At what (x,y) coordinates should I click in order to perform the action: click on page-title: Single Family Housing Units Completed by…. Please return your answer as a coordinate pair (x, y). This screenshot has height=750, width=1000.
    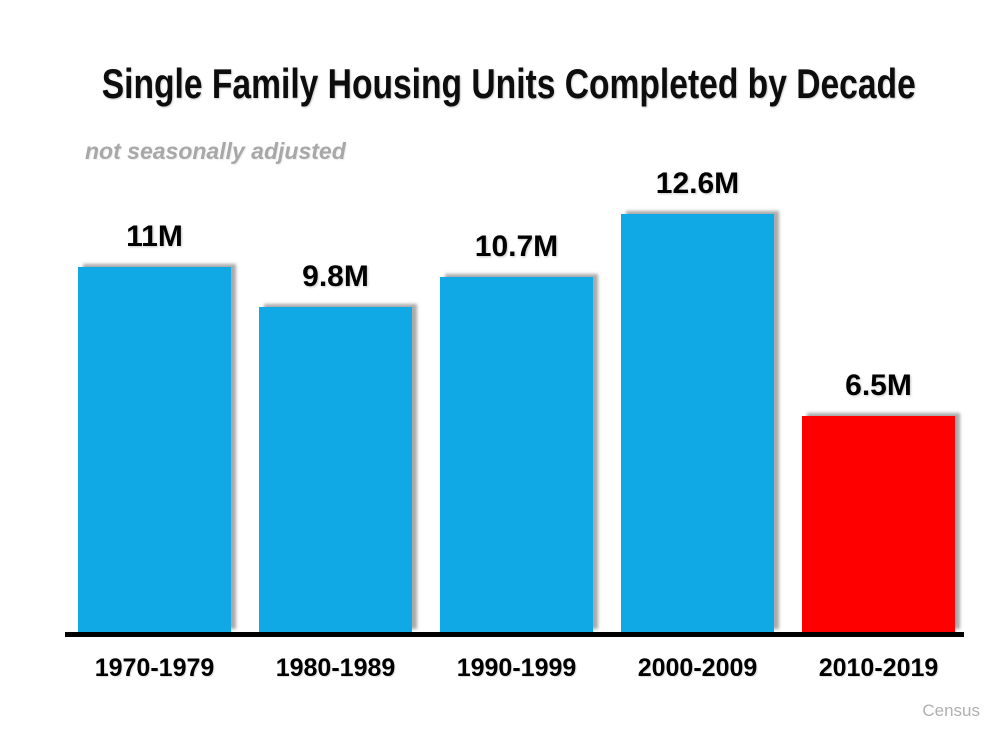
    Looking at the image, I should click on (500, 84).